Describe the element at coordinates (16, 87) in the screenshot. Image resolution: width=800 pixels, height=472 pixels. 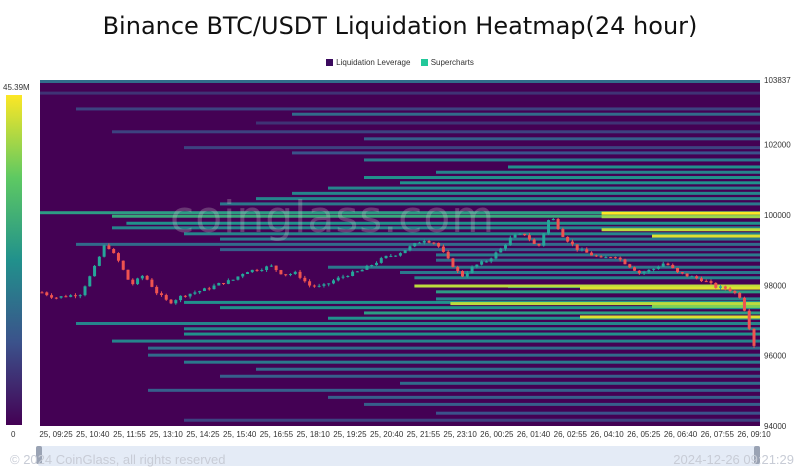
I see `colorbar-max-label: 45.39M` at that location.